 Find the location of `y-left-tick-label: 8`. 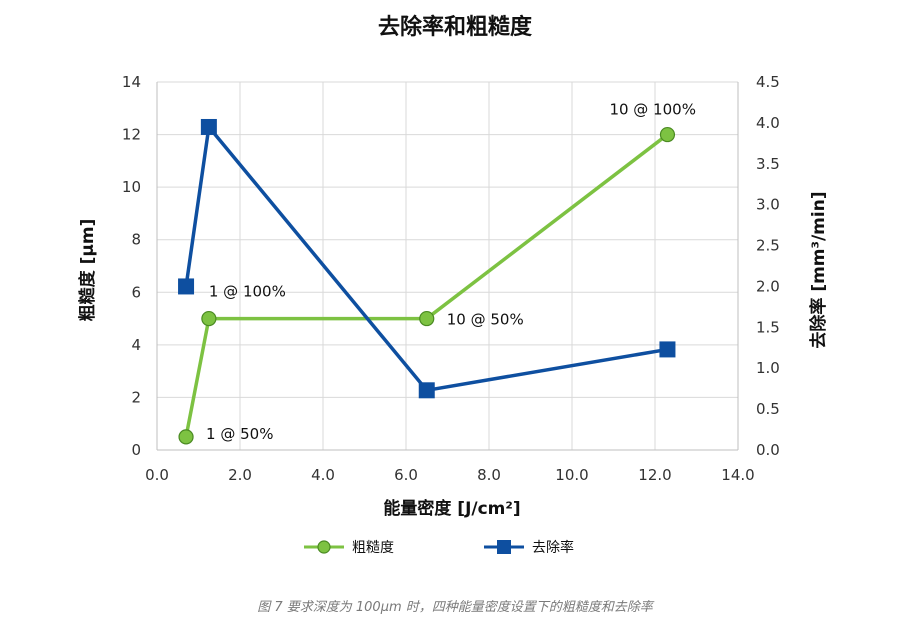

y-left-tick-label: 8 is located at coordinates (136, 240).